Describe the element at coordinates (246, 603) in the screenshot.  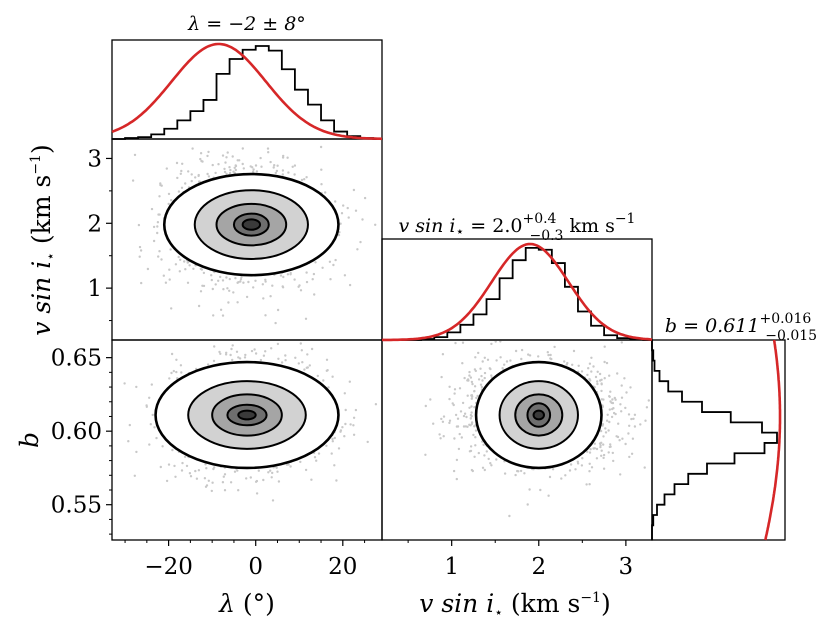
I see `xlabel-lambda: λ (°)` at that location.